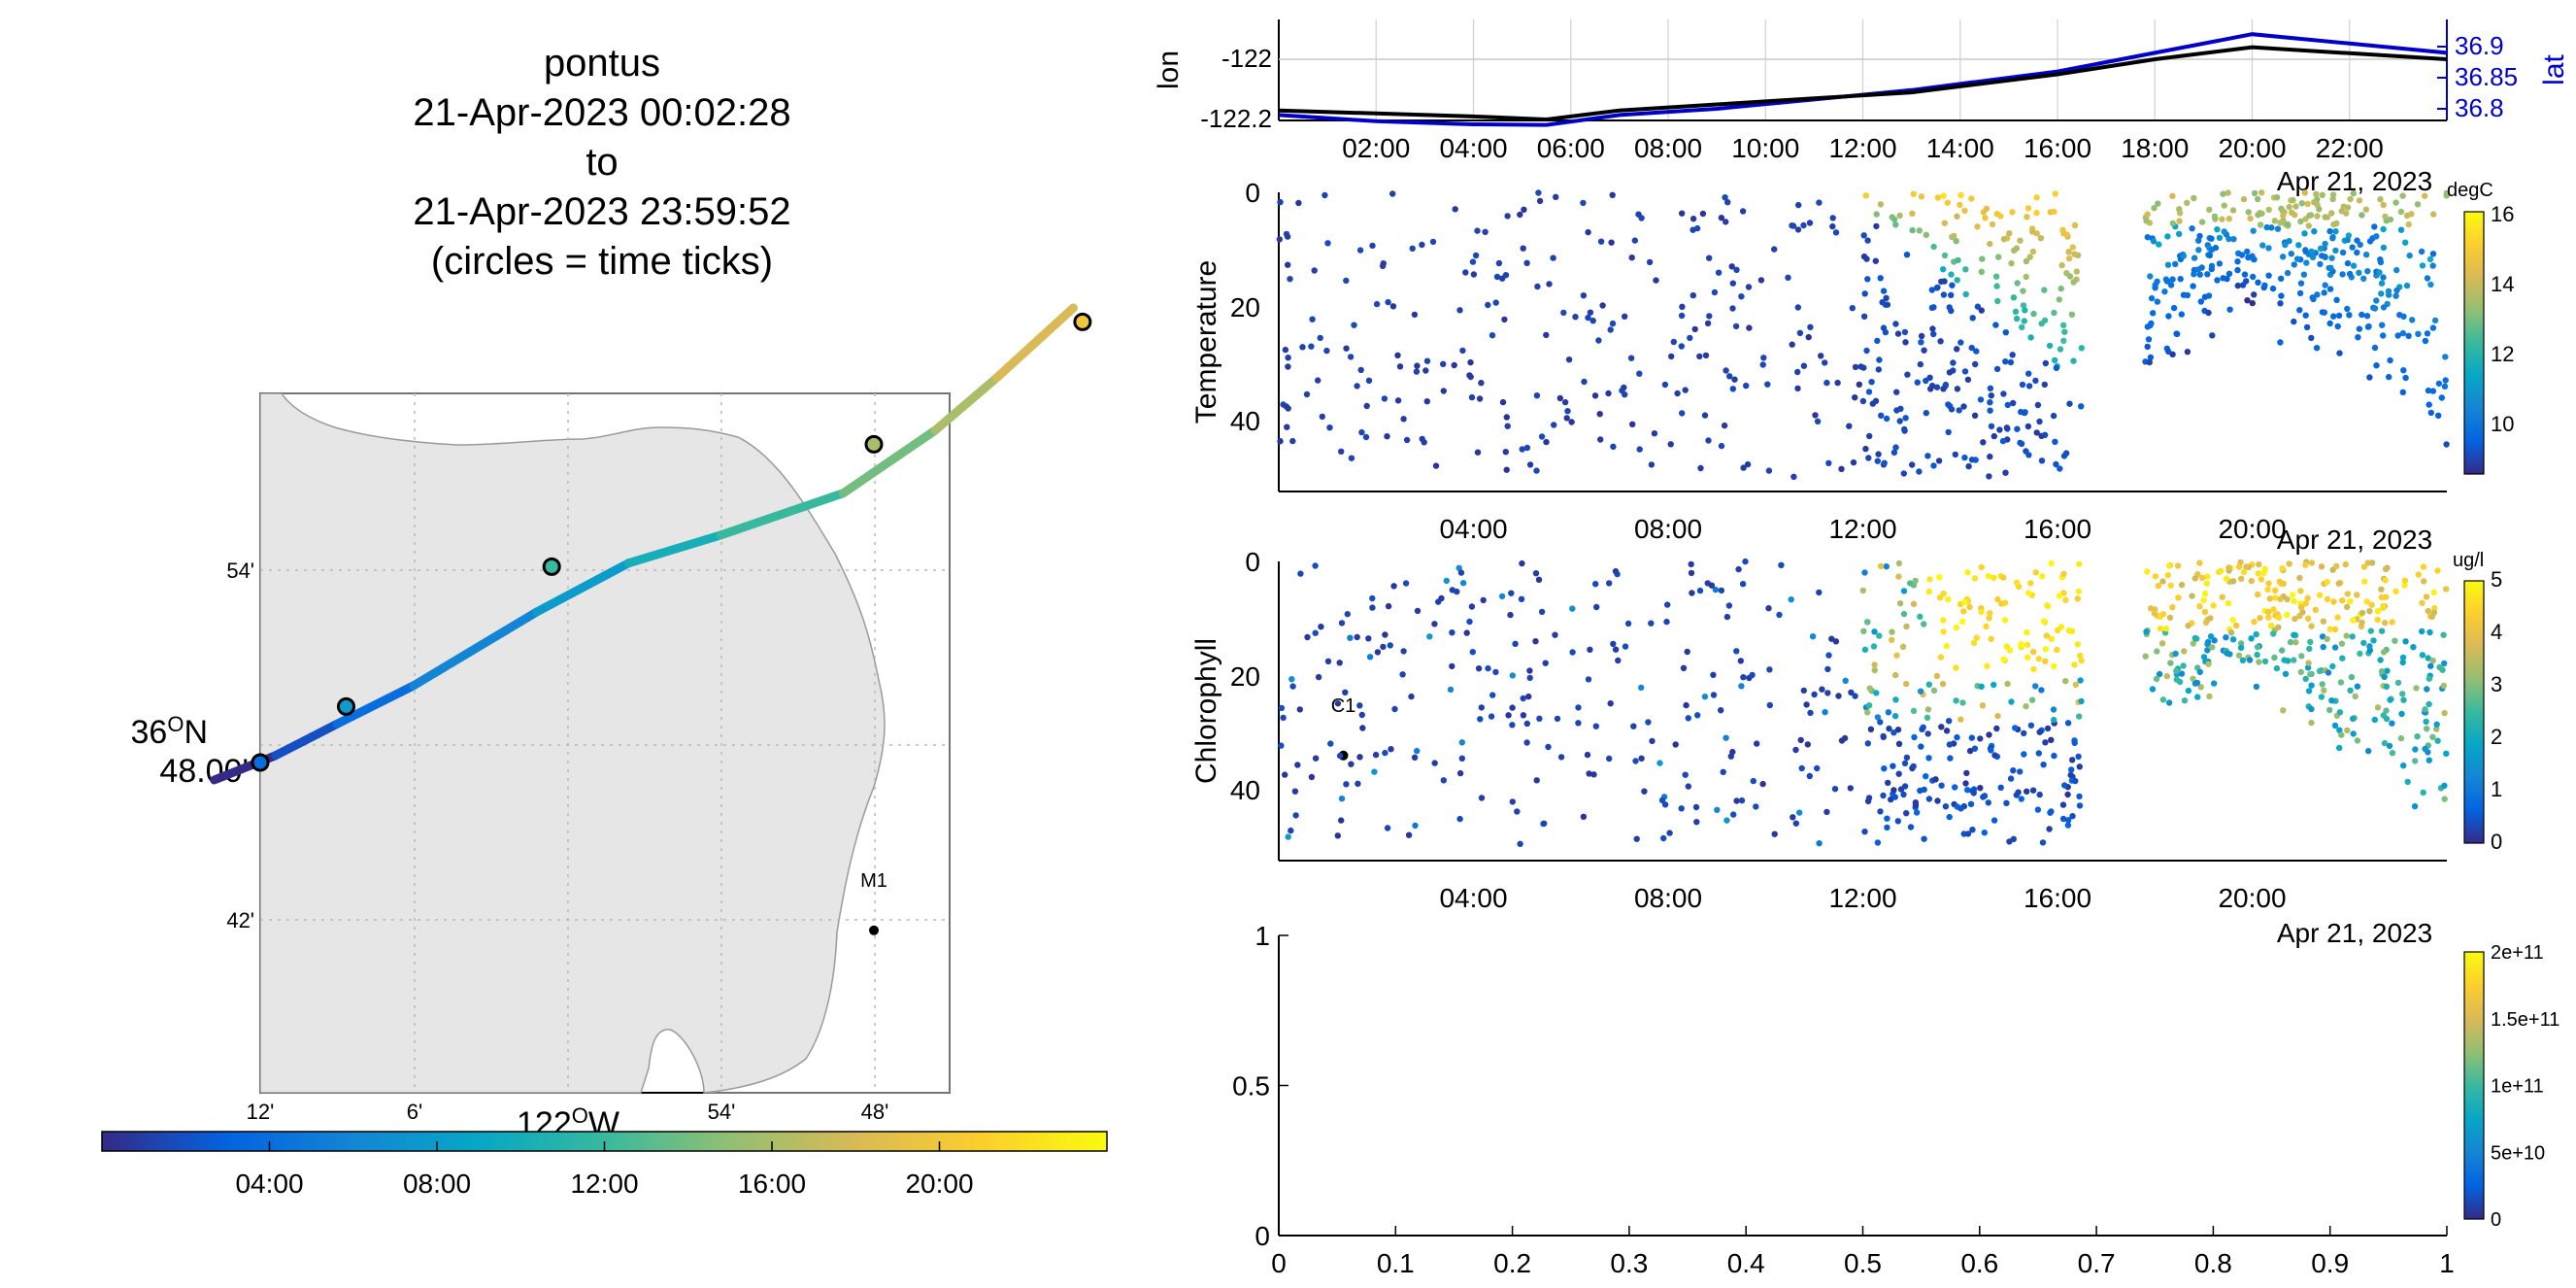 This screenshot has height=1288, width=2576. I want to click on track-segment, so click(889, 461).